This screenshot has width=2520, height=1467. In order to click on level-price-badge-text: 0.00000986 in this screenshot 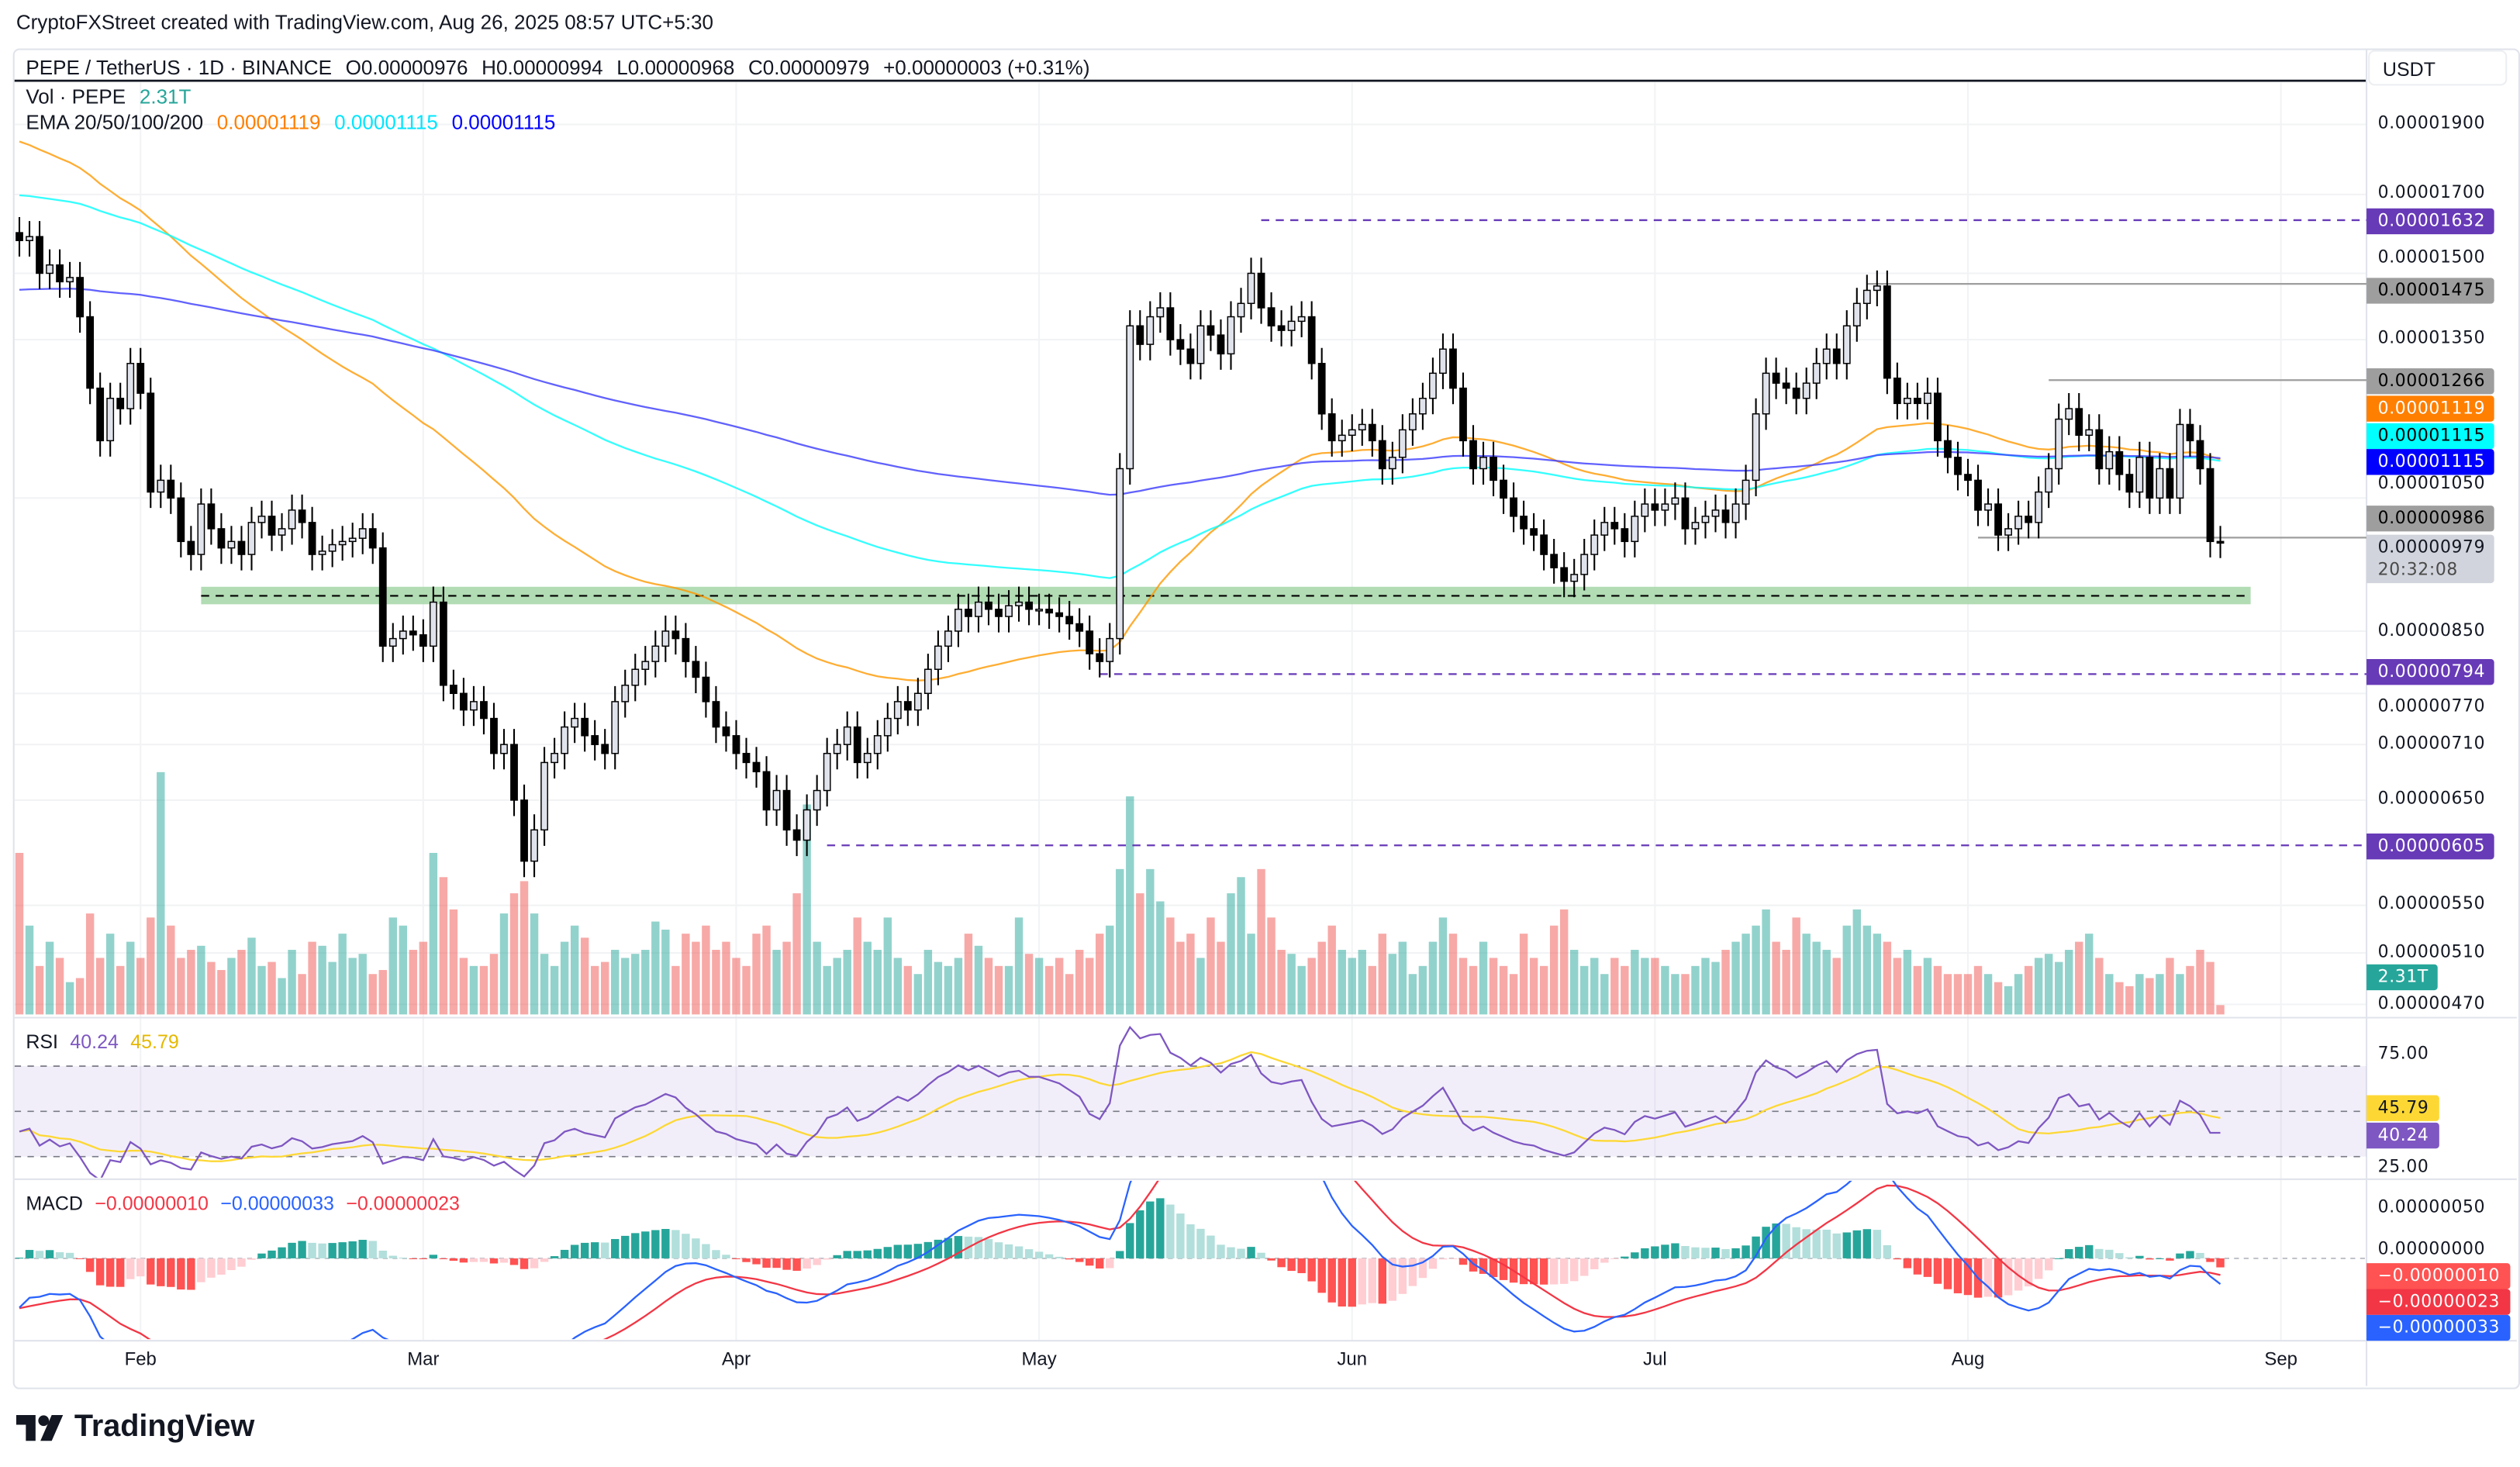, I will do `click(2431, 519)`.